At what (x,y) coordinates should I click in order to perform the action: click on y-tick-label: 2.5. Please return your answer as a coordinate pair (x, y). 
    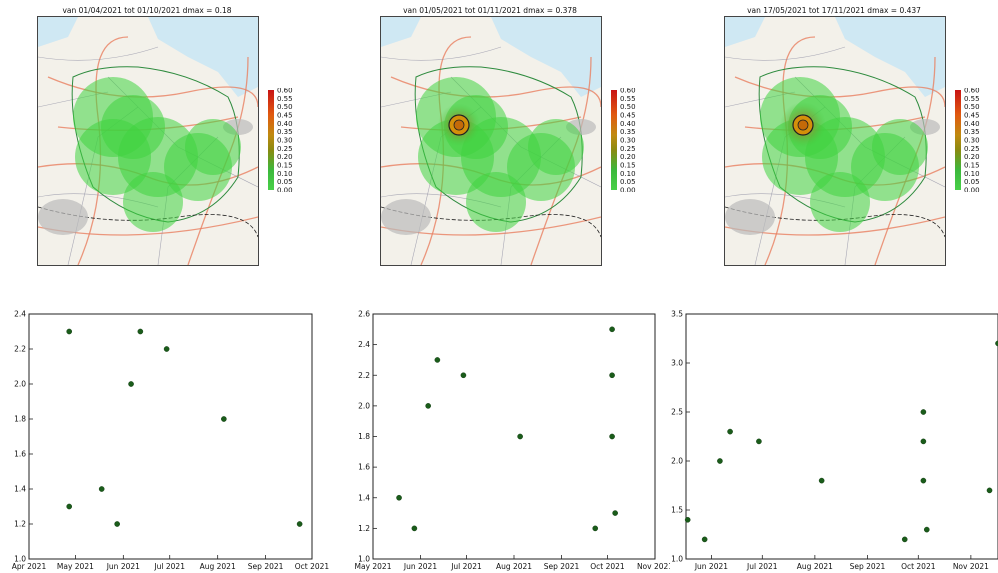
    Looking at the image, I should click on (677, 412).